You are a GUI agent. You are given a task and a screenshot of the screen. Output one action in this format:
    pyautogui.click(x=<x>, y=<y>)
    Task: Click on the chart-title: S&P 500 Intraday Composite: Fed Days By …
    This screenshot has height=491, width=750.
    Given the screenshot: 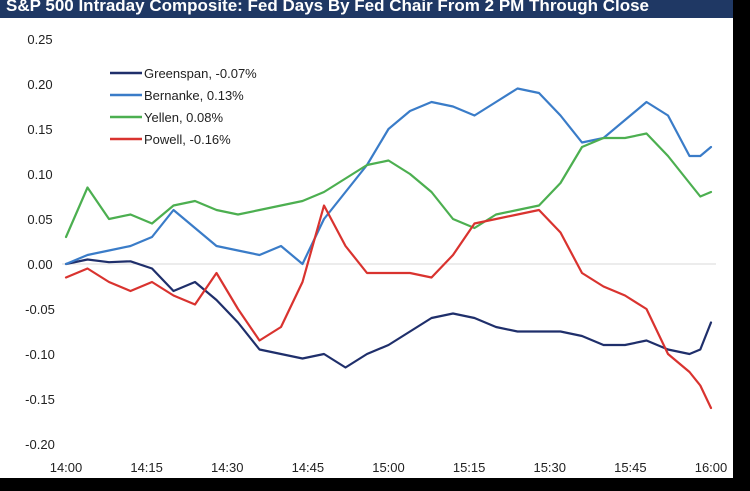 What is the action you would take?
    pyautogui.click(x=327, y=7)
    